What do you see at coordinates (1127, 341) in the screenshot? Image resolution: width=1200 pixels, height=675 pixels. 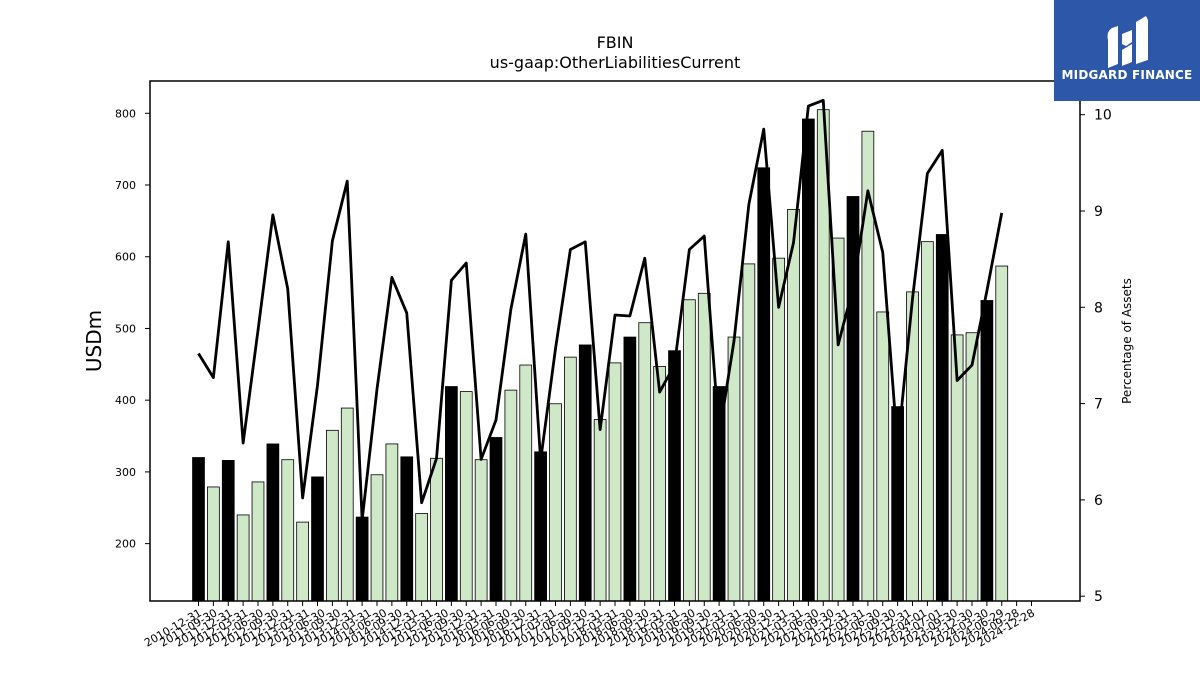 I see `y2-axis-label: Percentage of Assets` at bounding box center [1127, 341].